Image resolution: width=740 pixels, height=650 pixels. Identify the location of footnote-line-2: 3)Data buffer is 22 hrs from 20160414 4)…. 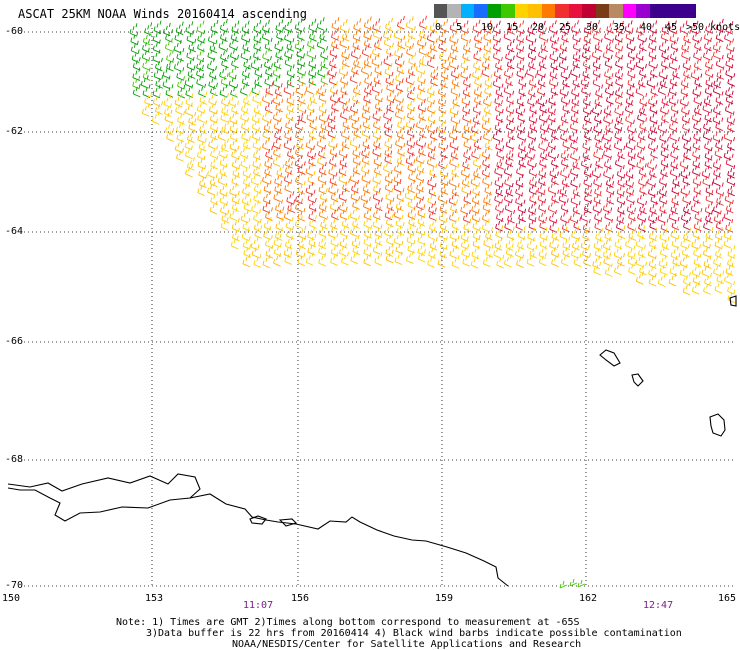
(414, 633).